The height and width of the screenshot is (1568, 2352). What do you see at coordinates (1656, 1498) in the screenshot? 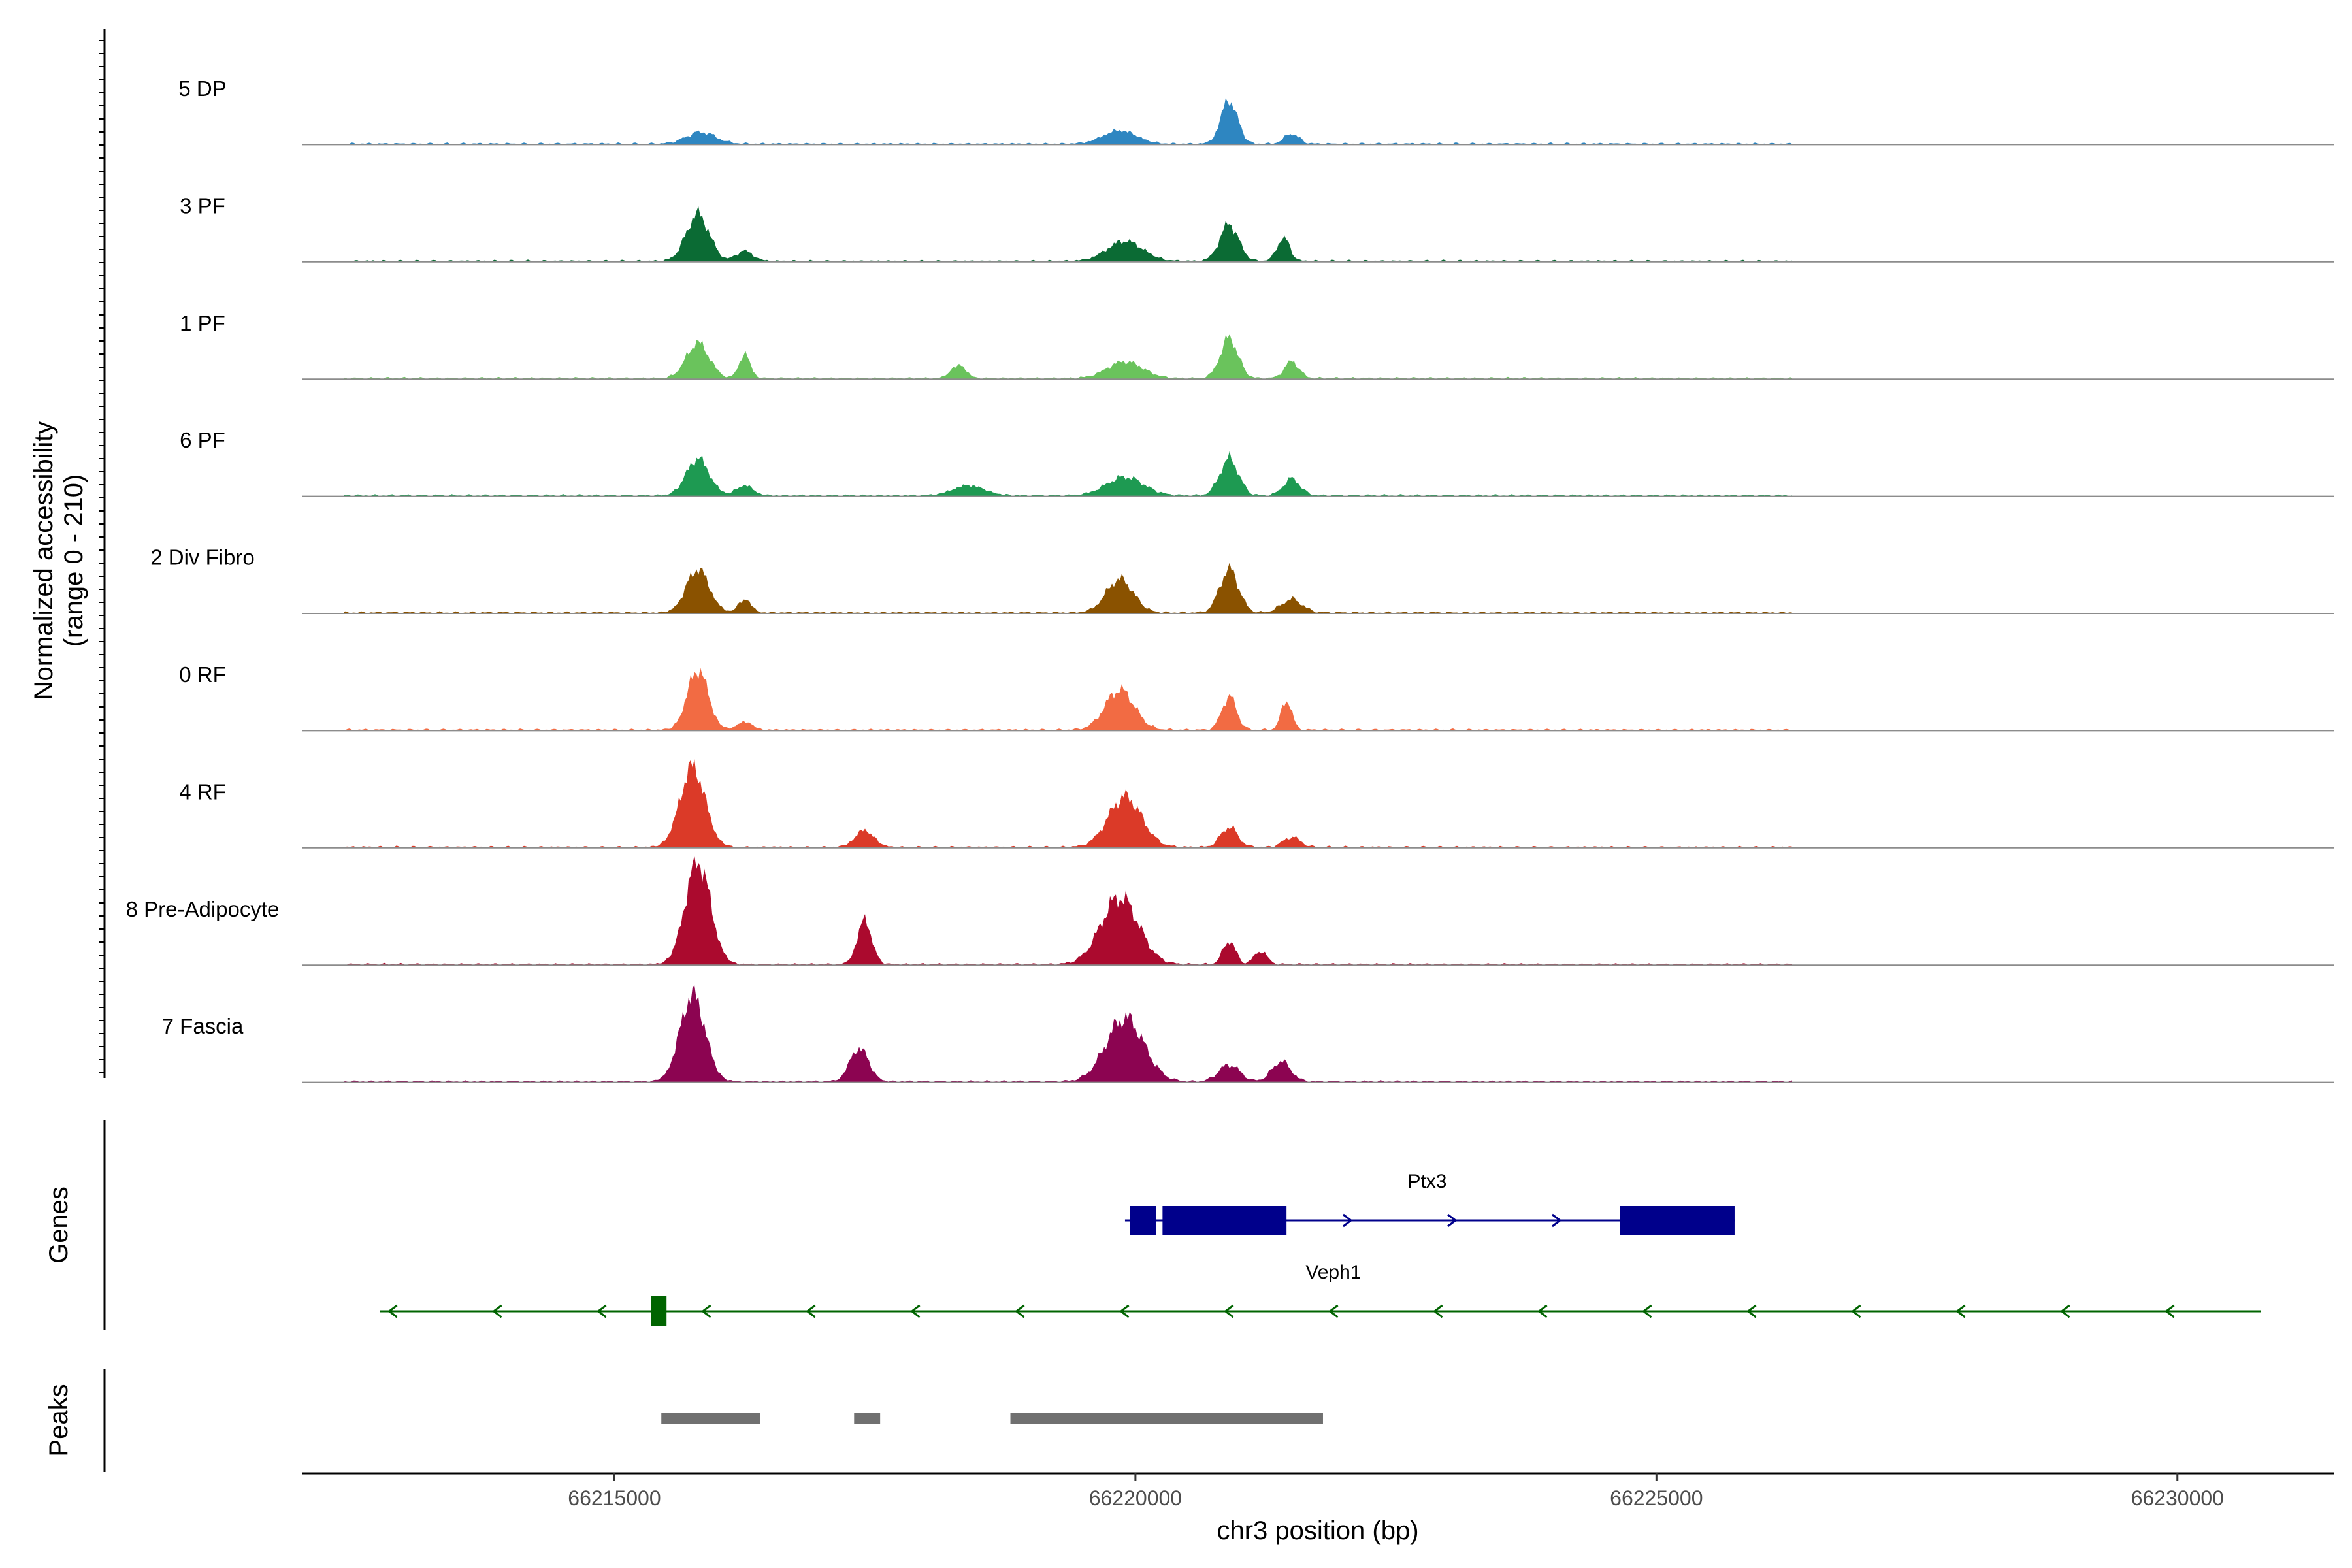
I see `x-tick-label: 66225000` at bounding box center [1656, 1498].